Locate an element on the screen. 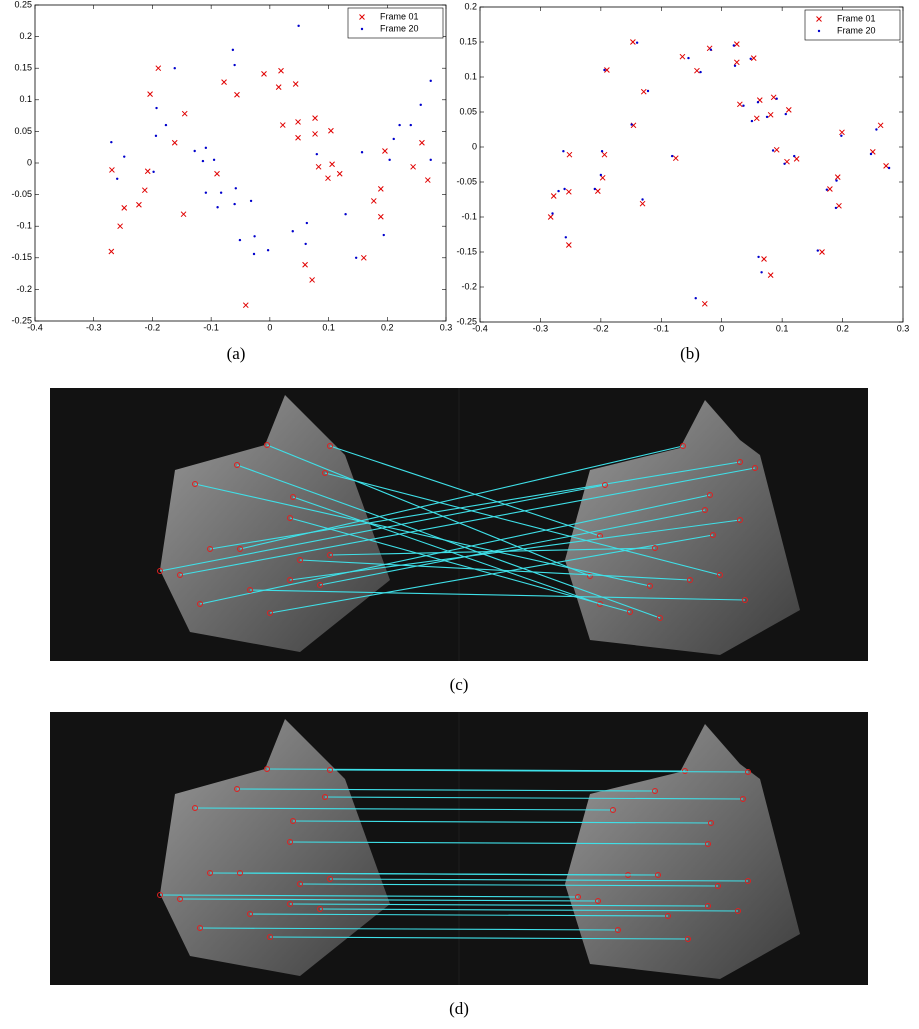 The height and width of the screenshot is (1029, 919). x-tick-label: 0.1 is located at coordinates (328, 327).